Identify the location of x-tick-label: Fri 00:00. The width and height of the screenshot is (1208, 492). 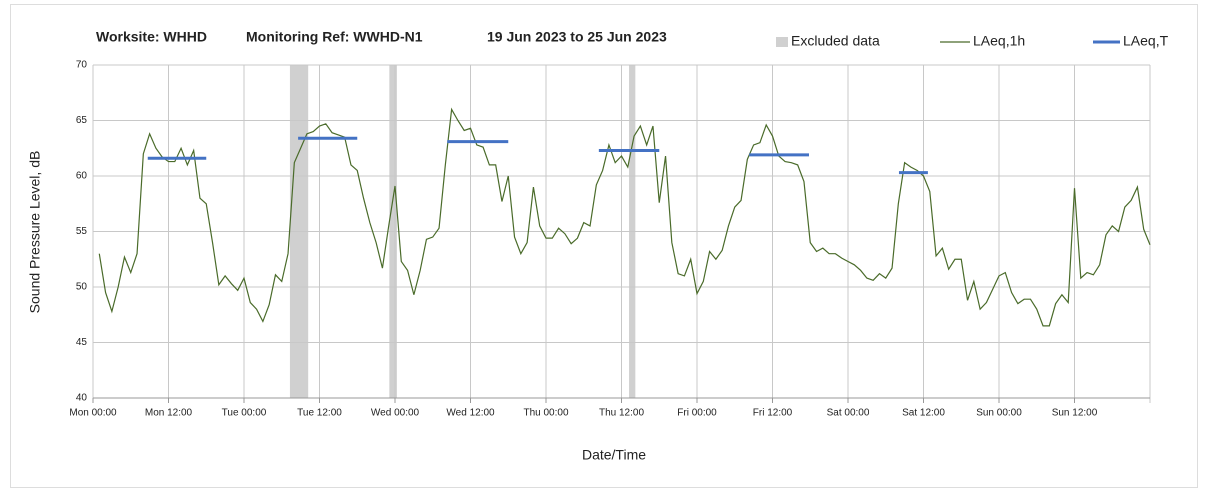
(697, 413).